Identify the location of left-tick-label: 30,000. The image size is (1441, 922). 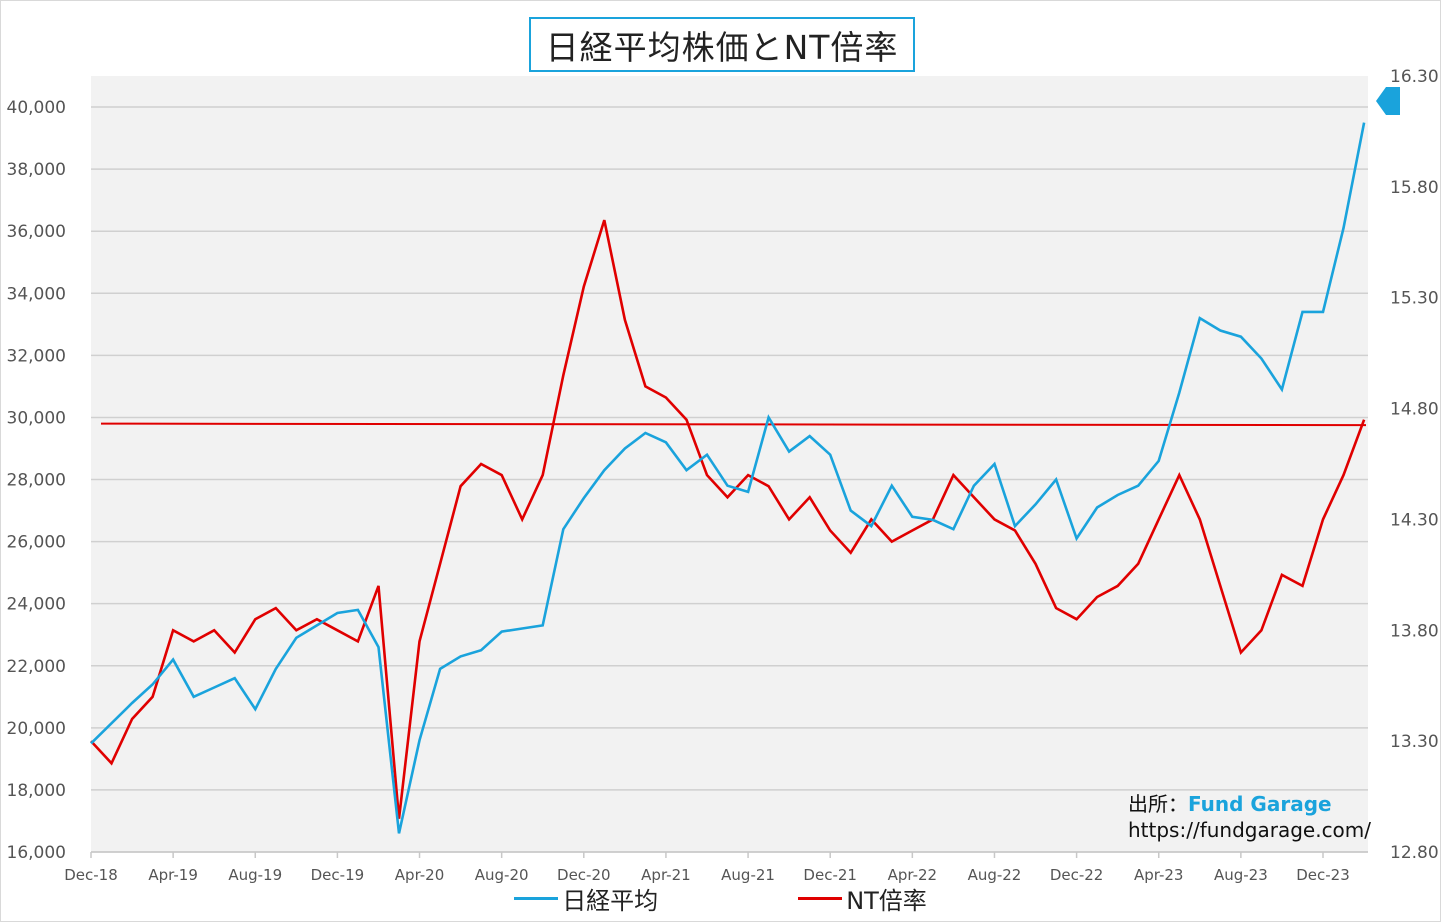
(36, 418).